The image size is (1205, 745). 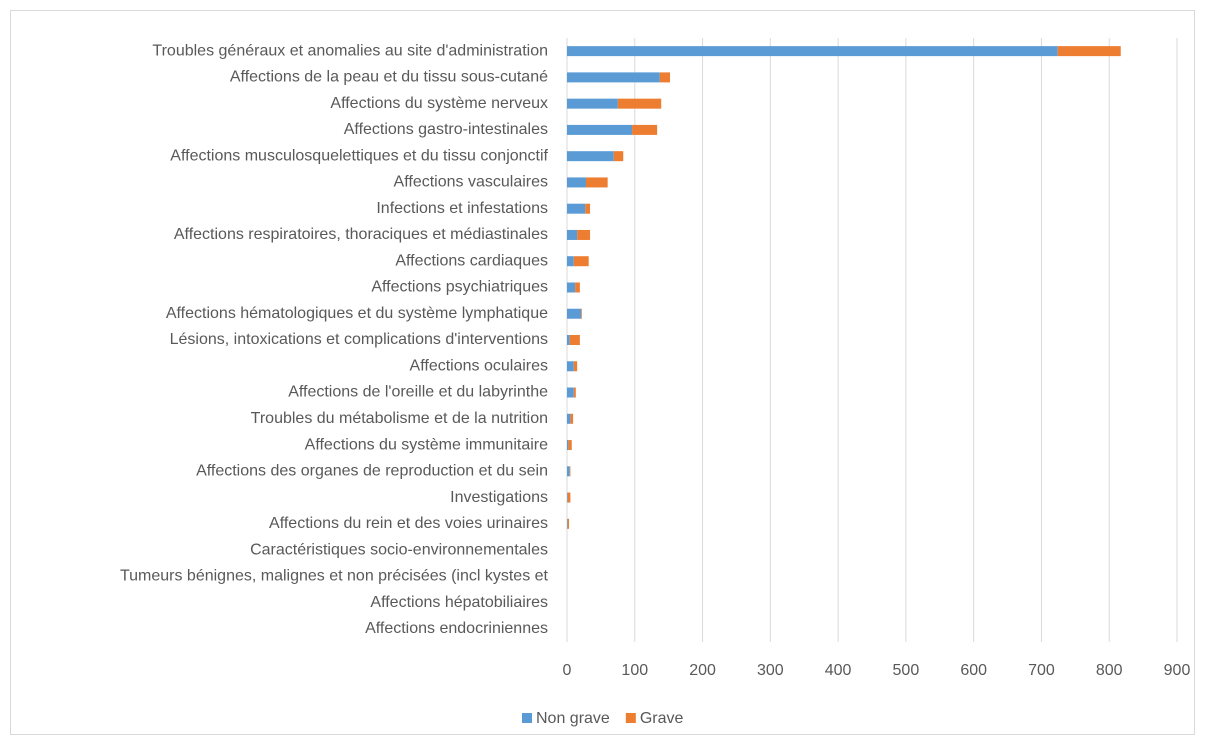 What do you see at coordinates (399, 549) in the screenshot?
I see `y-tick-label: Caractéristiques socio-environnementales` at bounding box center [399, 549].